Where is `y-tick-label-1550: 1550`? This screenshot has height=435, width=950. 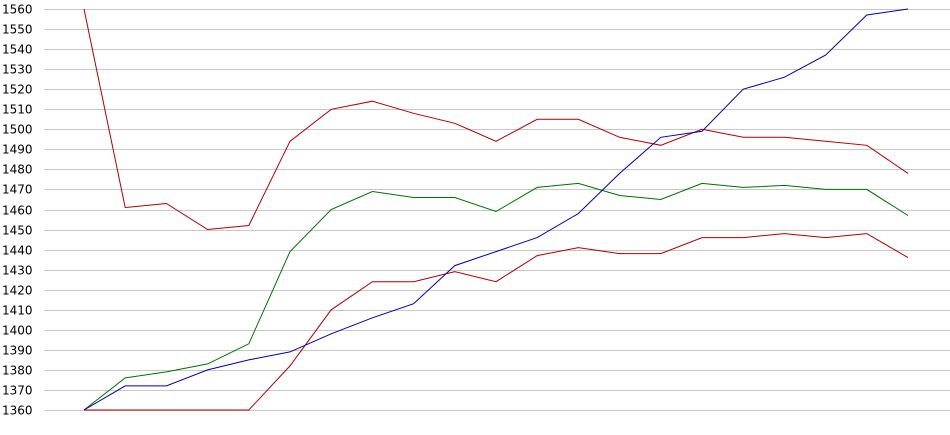
y-tick-label-1550: 1550 is located at coordinates (17, 30).